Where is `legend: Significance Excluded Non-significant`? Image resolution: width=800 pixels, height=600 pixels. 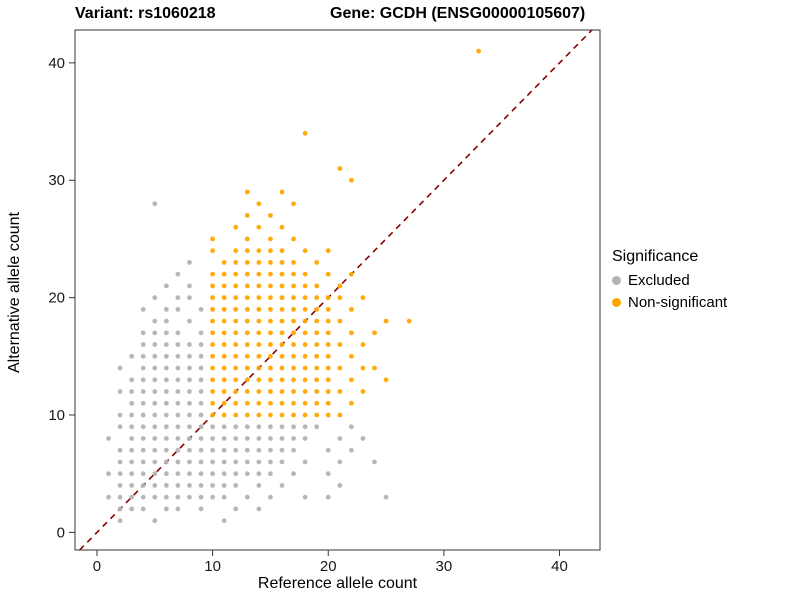
legend: Significance Excluded Non-significant is located at coordinates (669, 279).